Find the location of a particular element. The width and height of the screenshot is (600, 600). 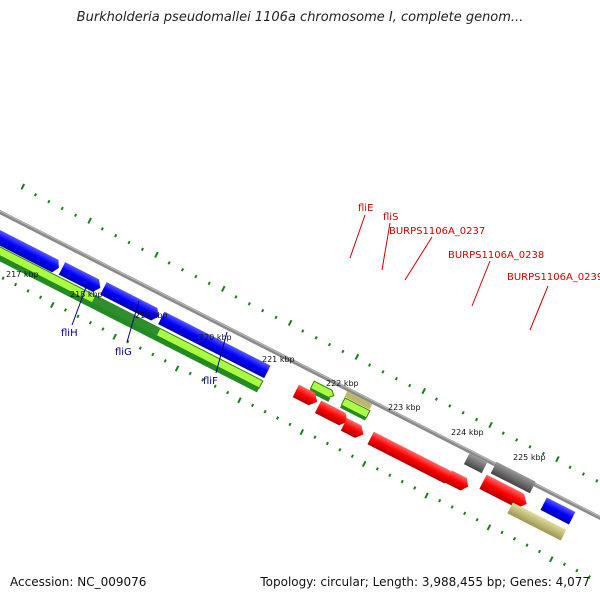

gene-arrow-burps0239 is located at coordinates (504, 493).